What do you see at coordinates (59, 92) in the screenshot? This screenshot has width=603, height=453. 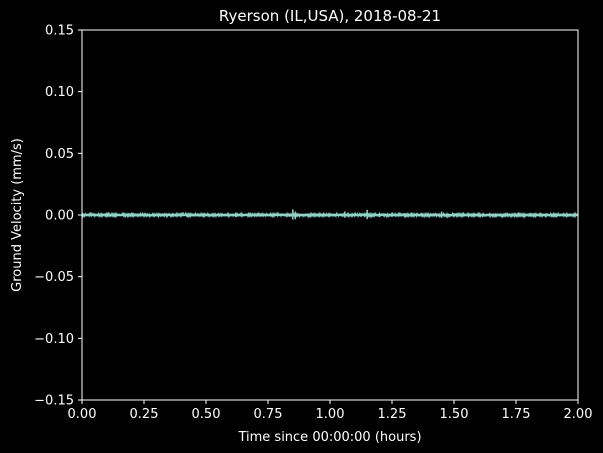 I see `y-tick-label: 0.10` at bounding box center [59, 92].